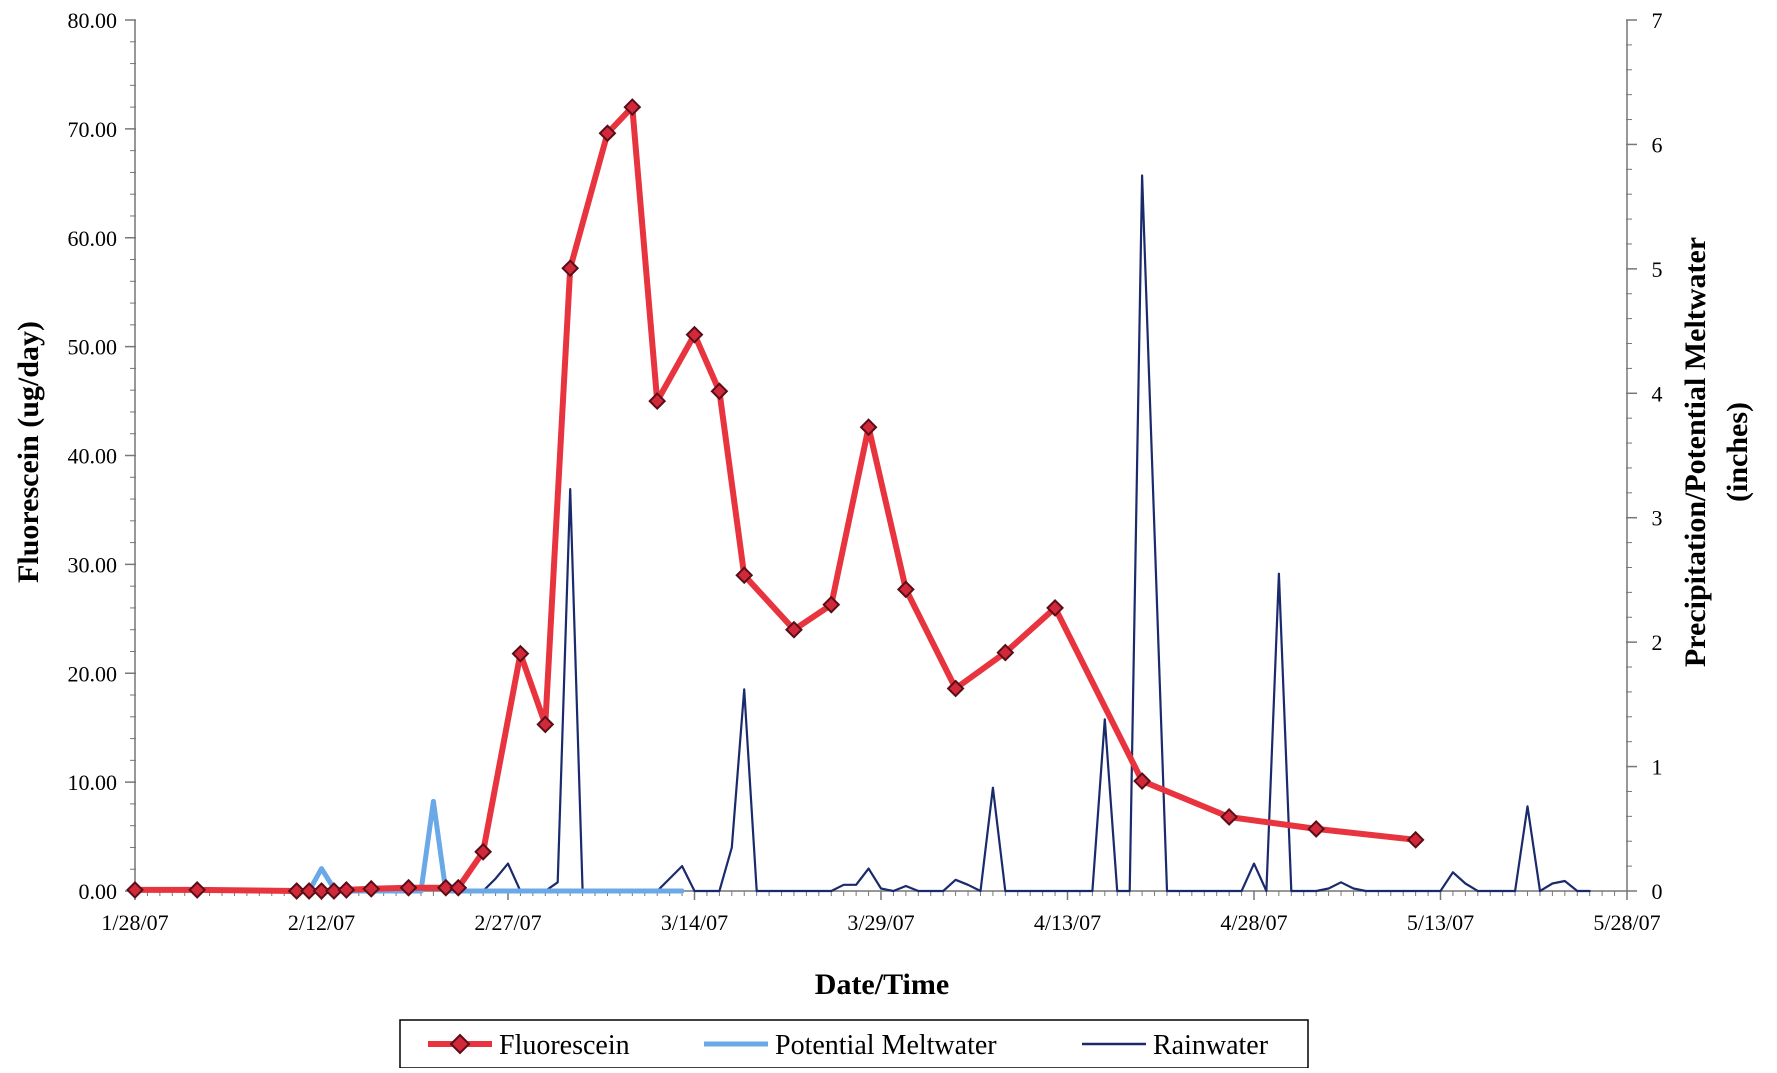 The height and width of the screenshot is (1073, 1777). What do you see at coordinates (321, 922) in the screenshot?
I see `x-tick-label: 2/12/07` at bounding box center [321, 922].